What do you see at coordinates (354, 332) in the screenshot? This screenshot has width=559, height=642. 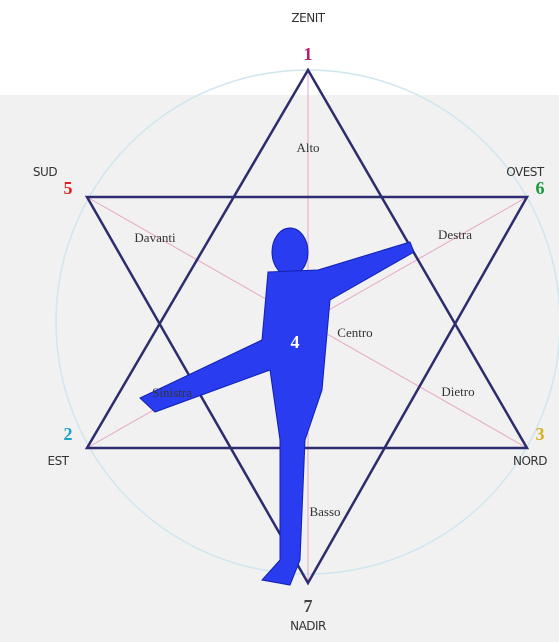 I see `region-label: Centro` at bounding box center [354, 332].